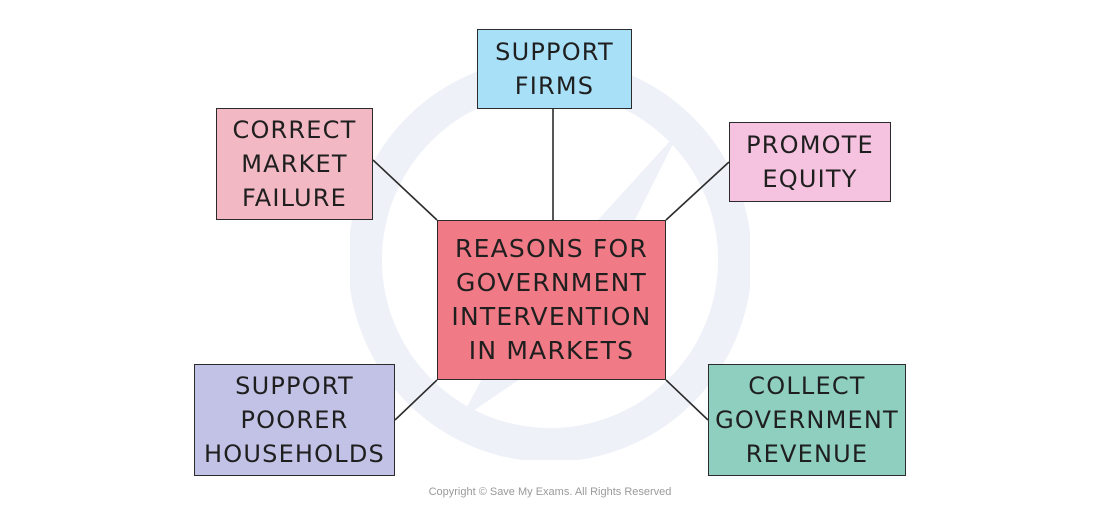 Image resolution: width=1100 pixels, height=510 pixels. Describe the element at coordinates (294, 129) in the screenshot. I see `node-line: CORRECT` at that location.